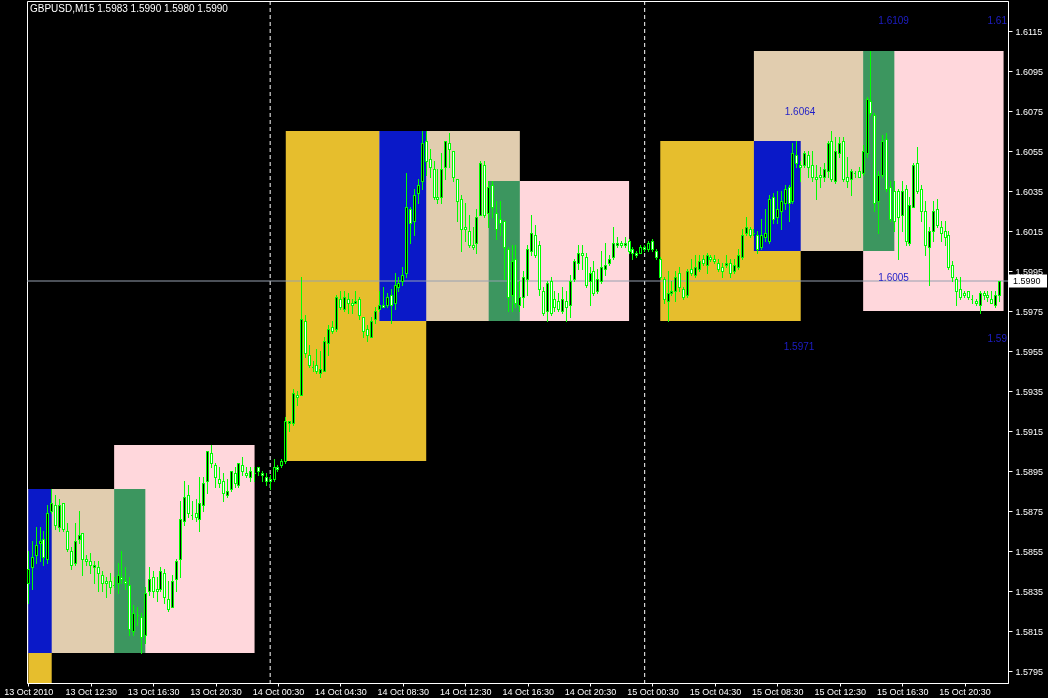  What do you see at coordinates (1029, 591) in the screenshot?
I see `y-tick-label: 1.5835` at bounding box center [1029, 591].